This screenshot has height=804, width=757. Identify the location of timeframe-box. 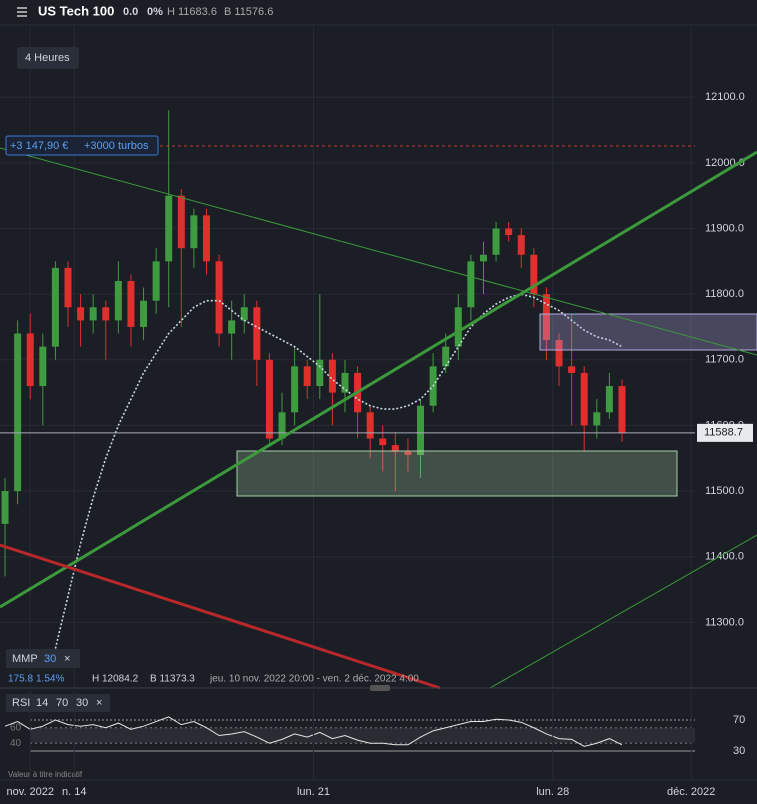
(48, 58).